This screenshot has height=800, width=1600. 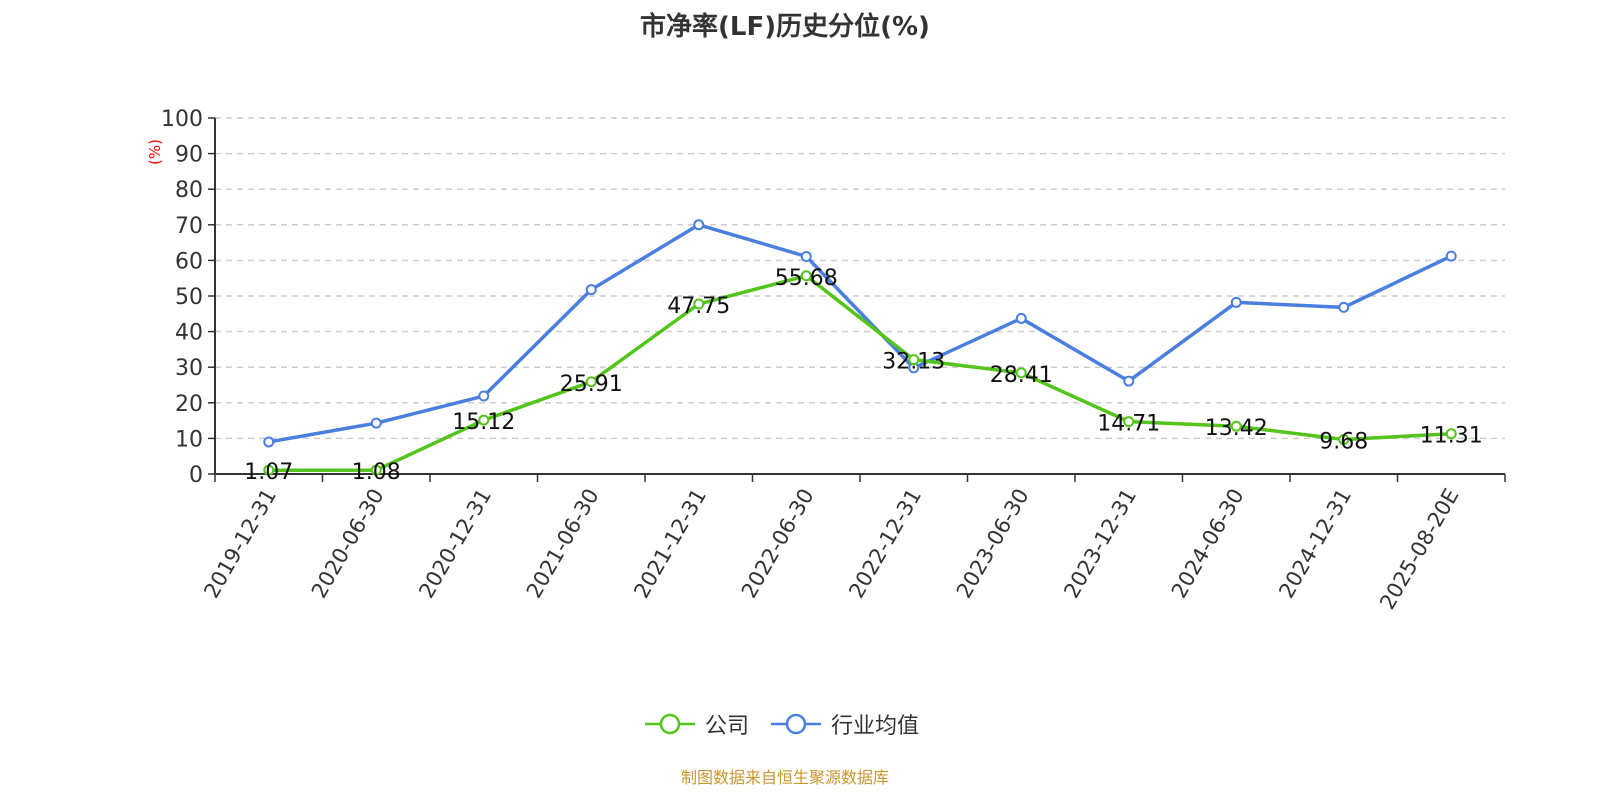 I want to click on legend-label: 公司, so click(x=727, y=726).